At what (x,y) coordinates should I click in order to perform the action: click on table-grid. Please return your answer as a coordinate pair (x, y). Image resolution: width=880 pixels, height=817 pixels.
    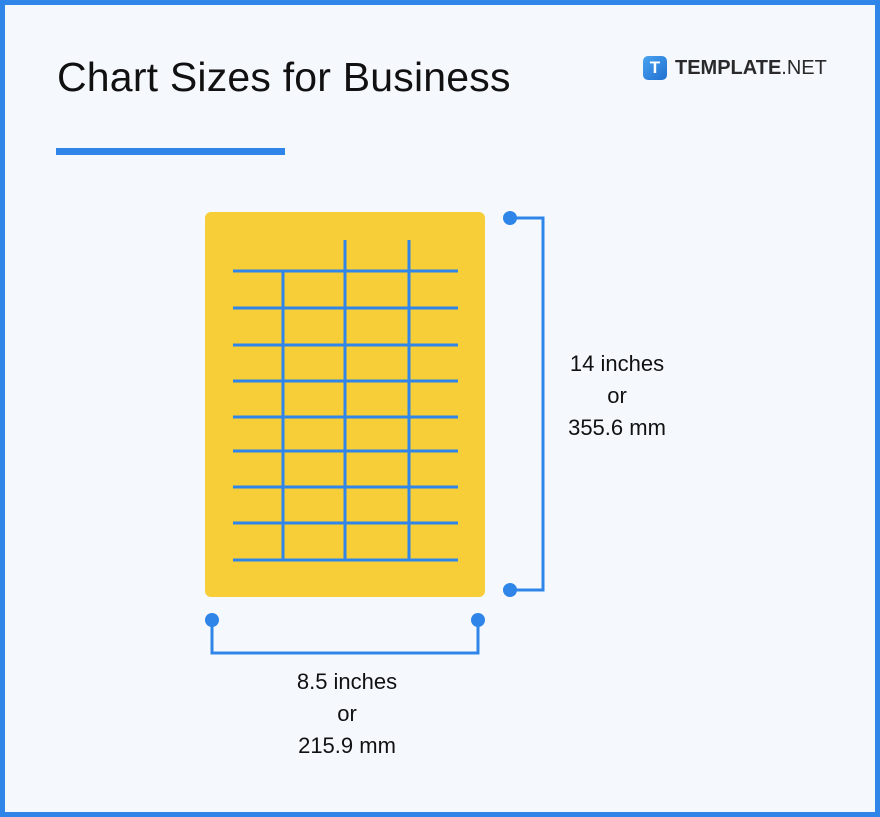
    Looking at the image, I should click on (345, 401).